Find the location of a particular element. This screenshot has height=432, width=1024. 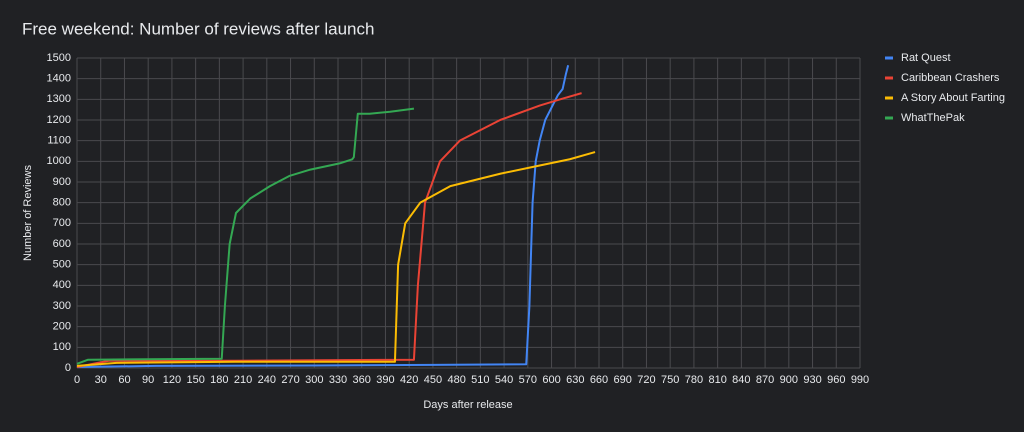

y-tick-label: 1000 is located at coordinates (59, 161).